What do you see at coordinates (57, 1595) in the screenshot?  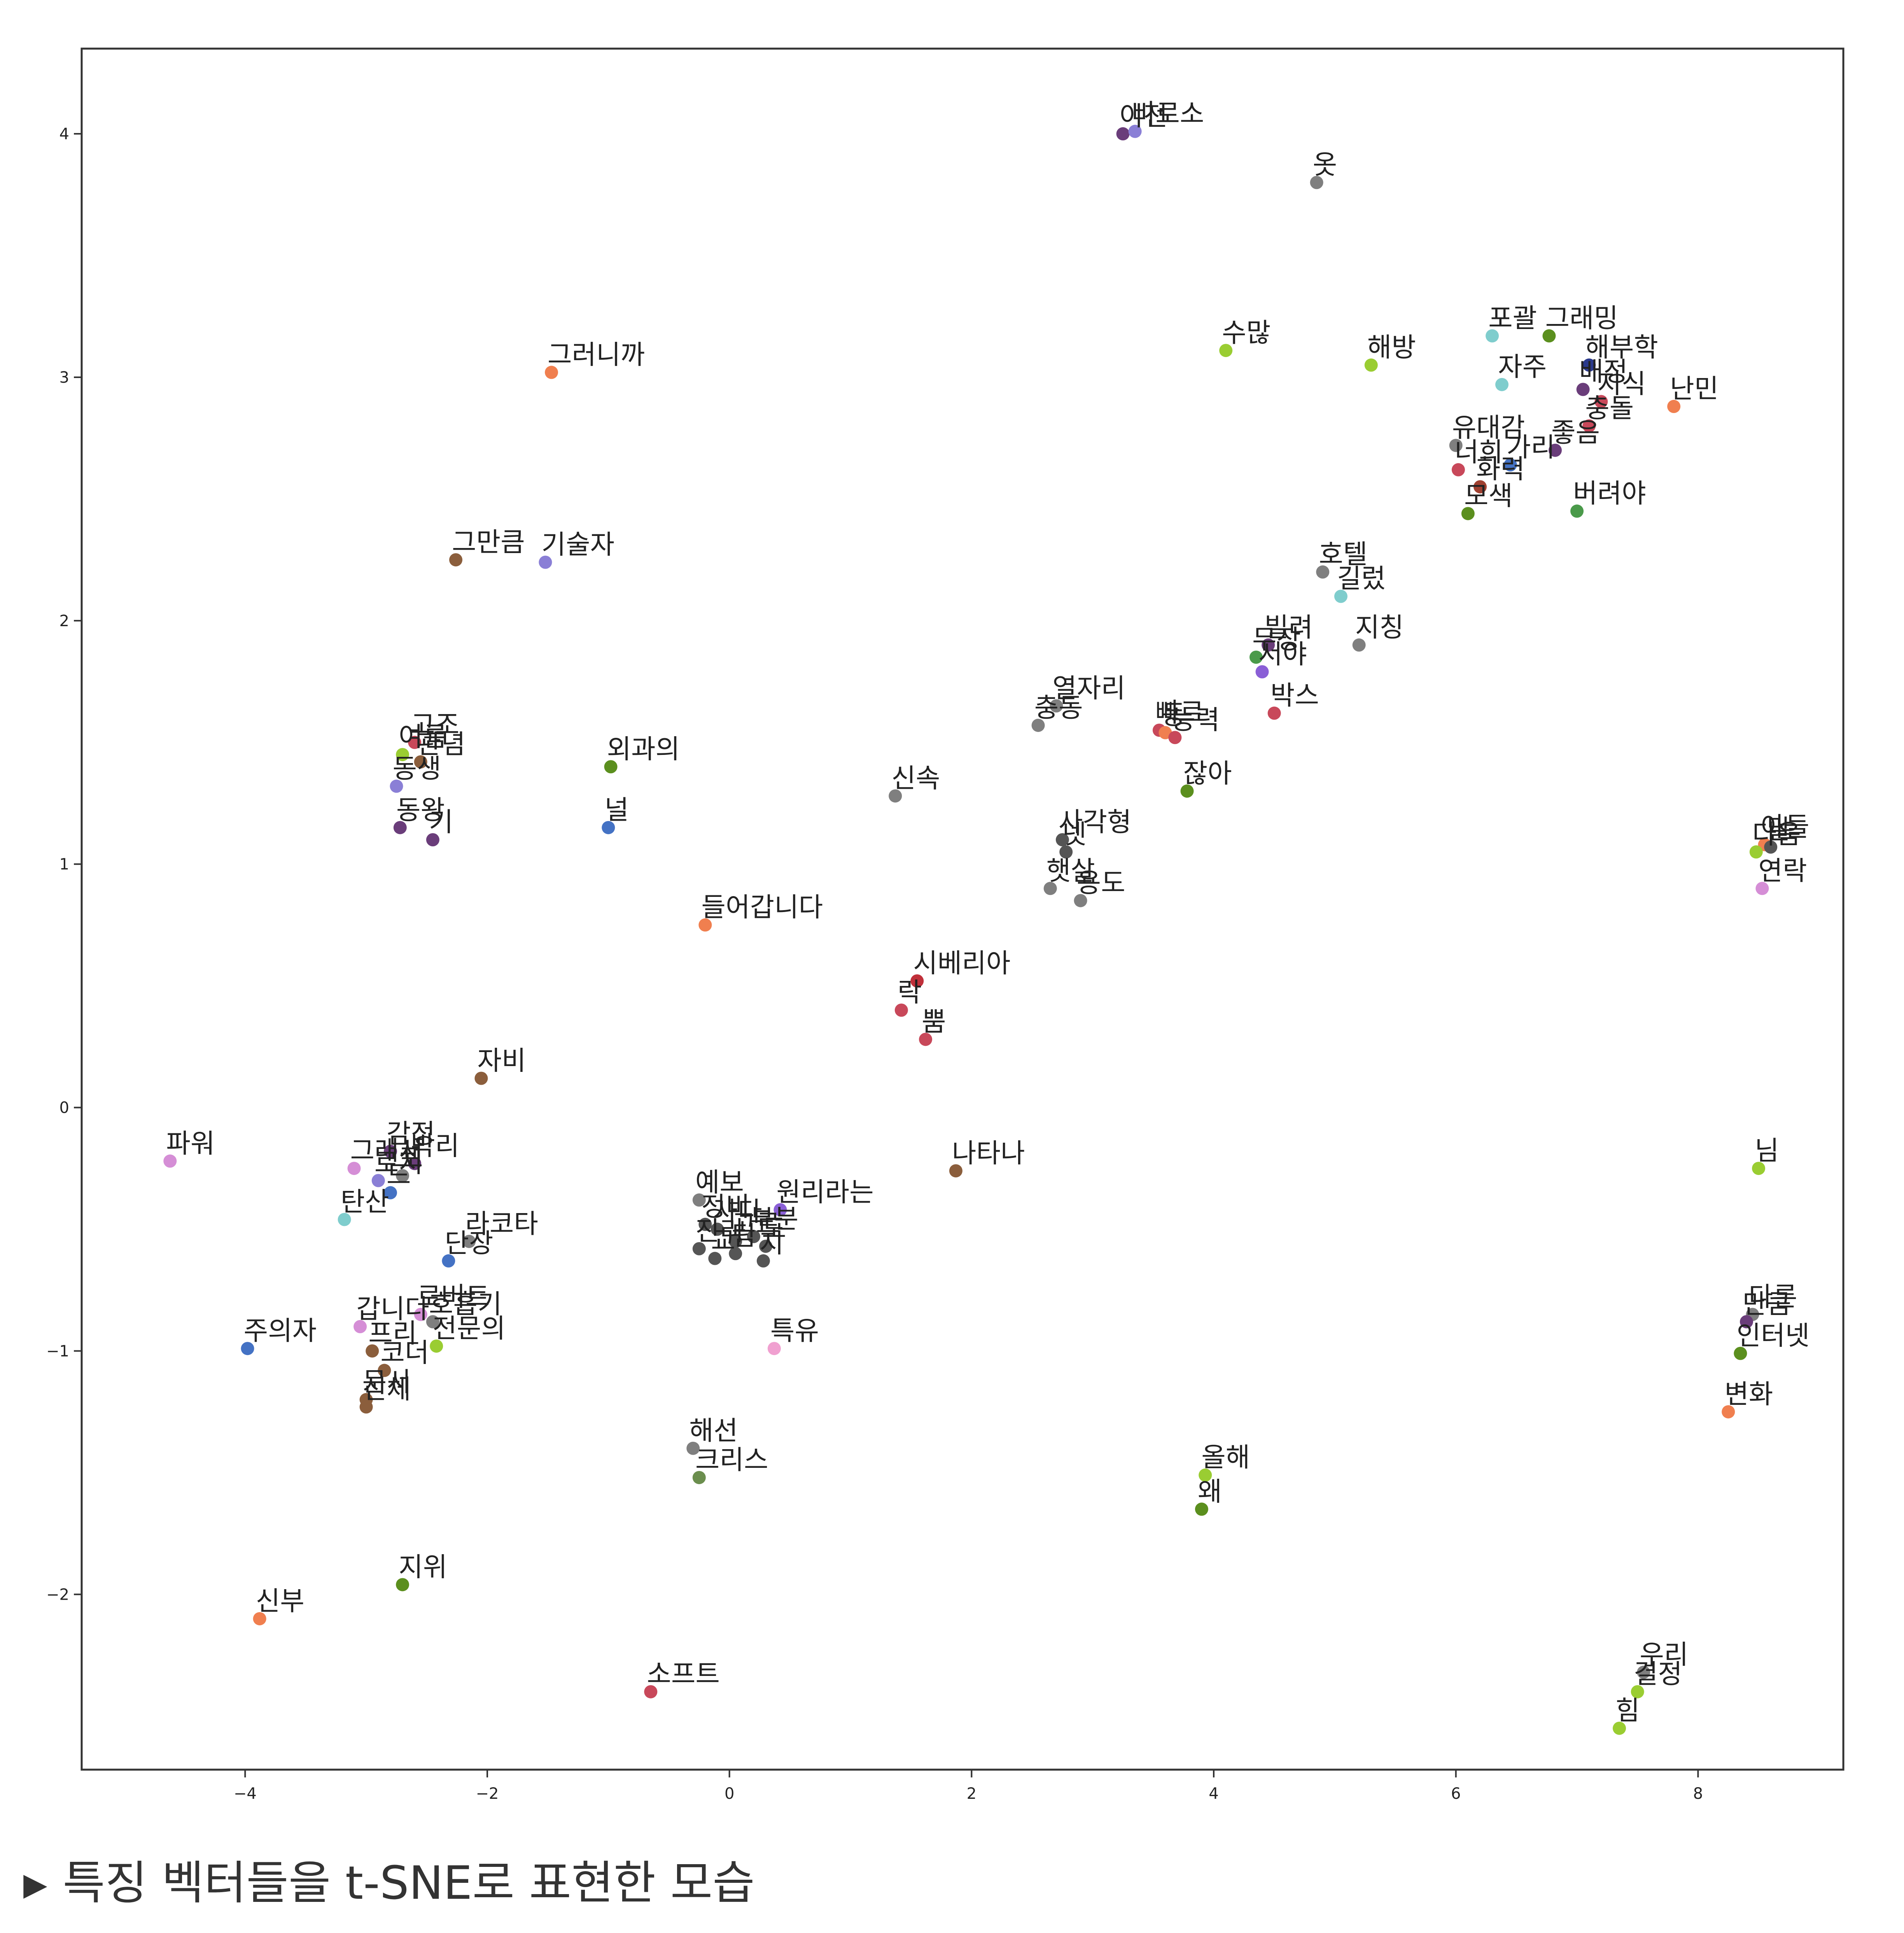 I see `y-tick-label: −2` at bounding box center [57, 1595].